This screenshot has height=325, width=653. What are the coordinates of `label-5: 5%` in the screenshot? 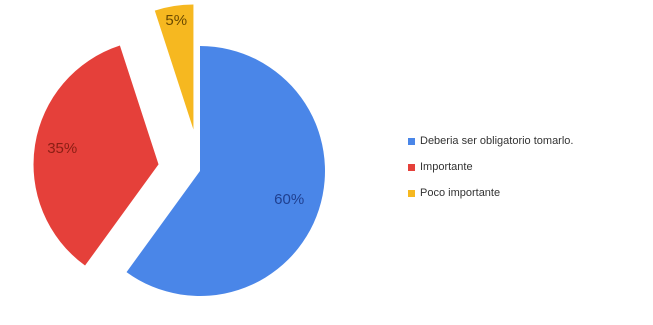 It's located at (176, 20).